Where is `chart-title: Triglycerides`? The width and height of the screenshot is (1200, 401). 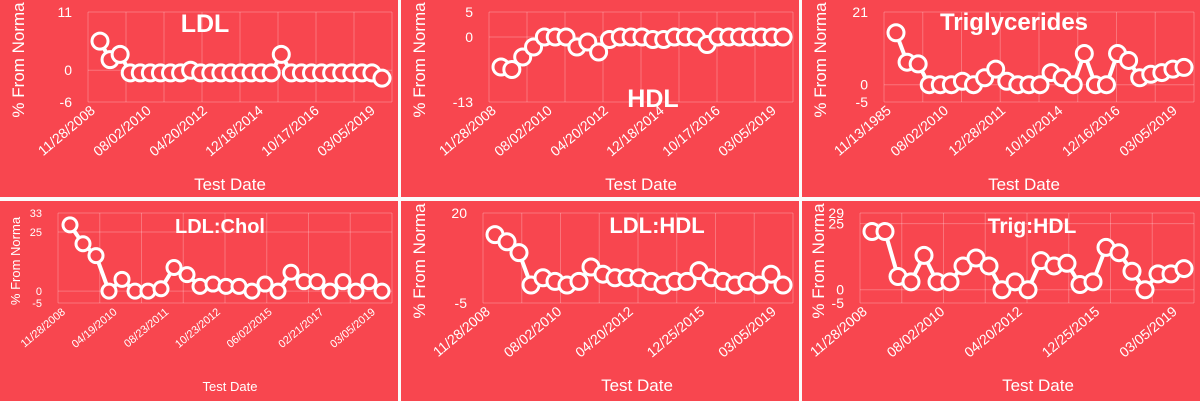 chart-title: Triglycerides is located at coordinates (1014, 22).